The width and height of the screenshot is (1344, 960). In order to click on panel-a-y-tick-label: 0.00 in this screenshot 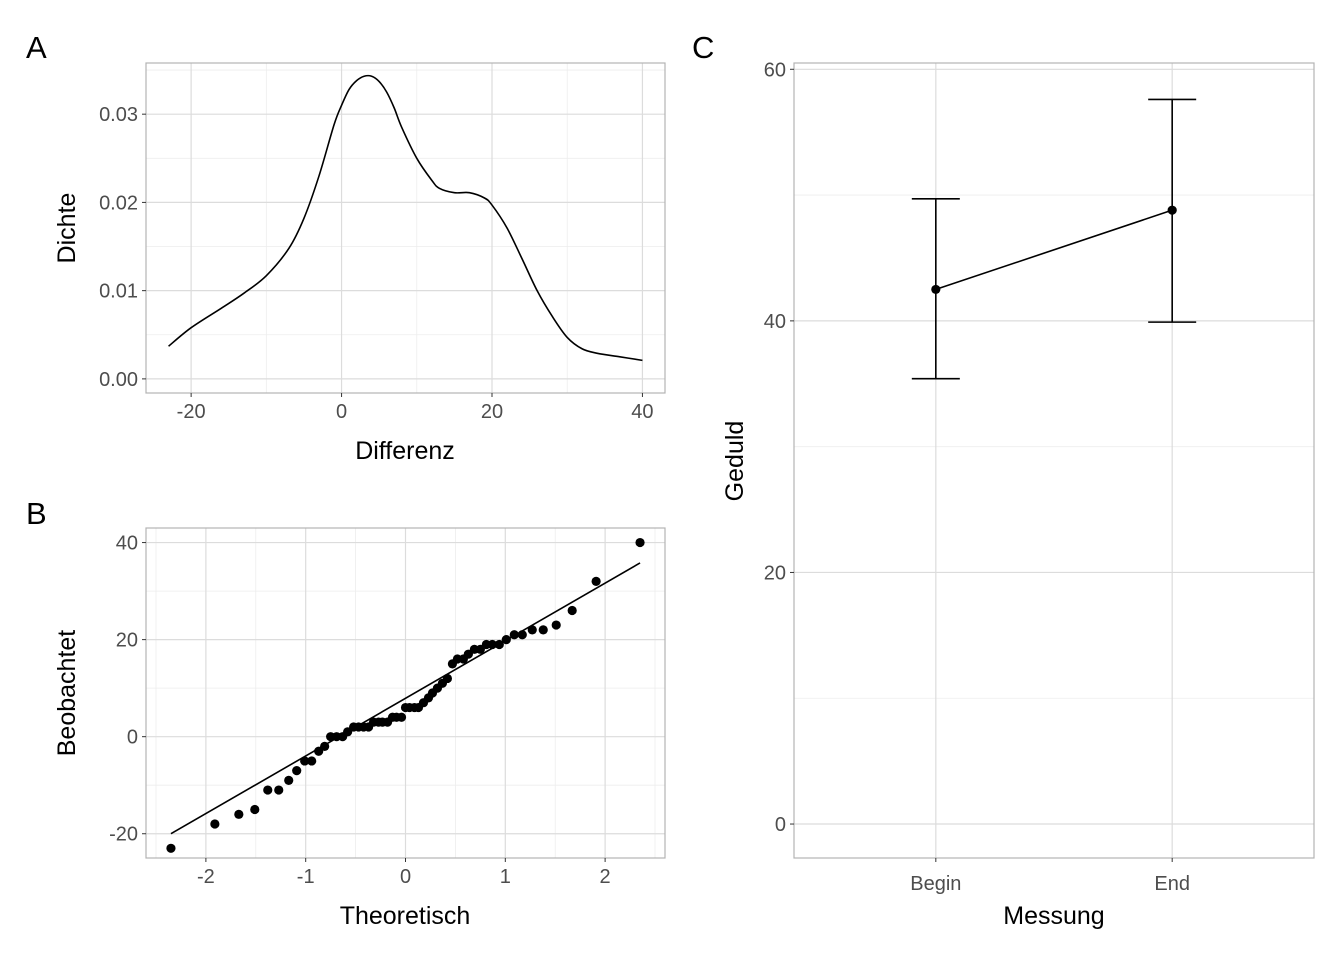, I will do `click(118, 380)`.